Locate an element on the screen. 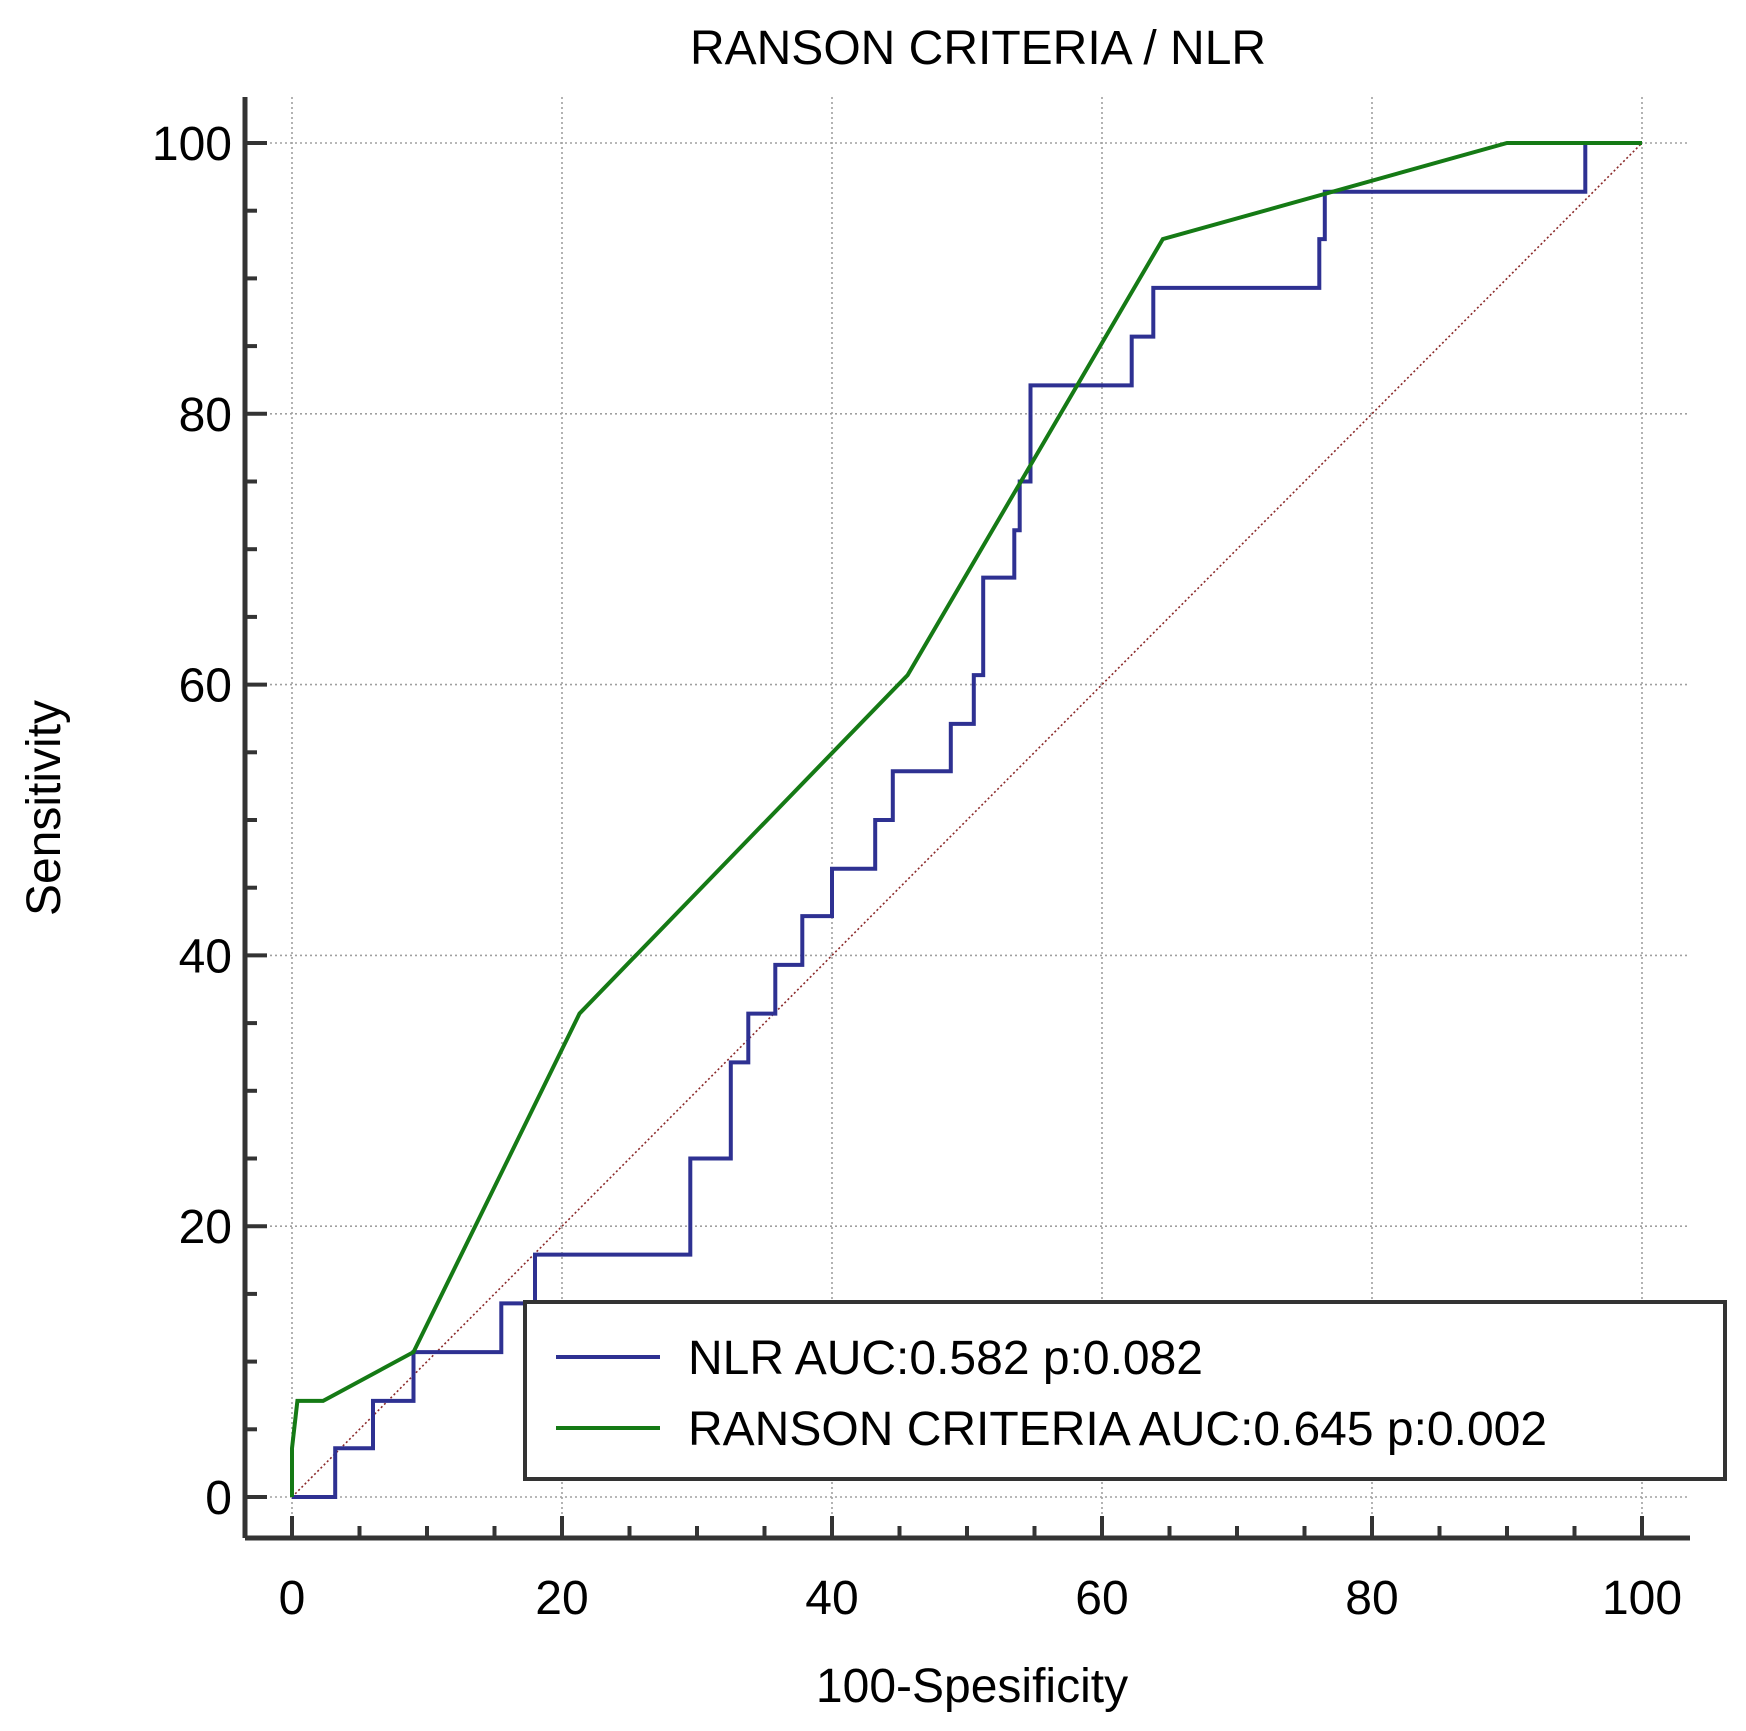  x-tick-label: 20 is located at coordinates (561, 1598).